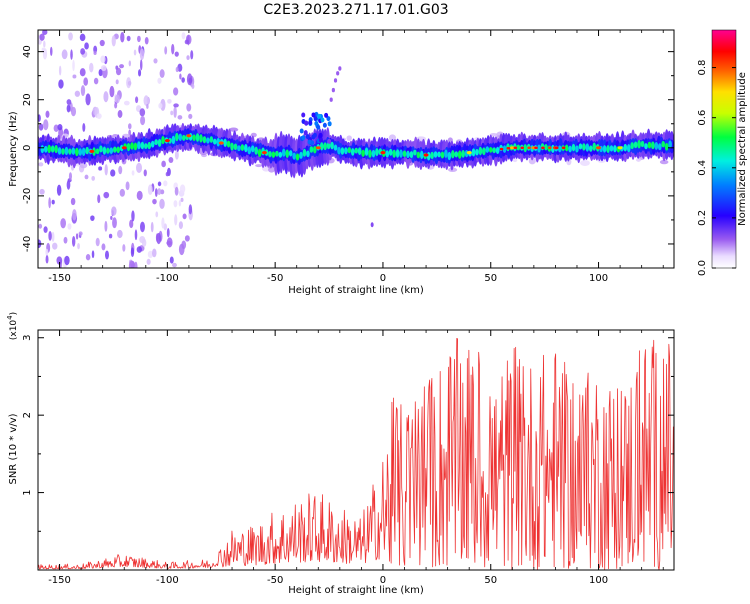  I want to click on x-tick-label: -50, so click(275, 278).